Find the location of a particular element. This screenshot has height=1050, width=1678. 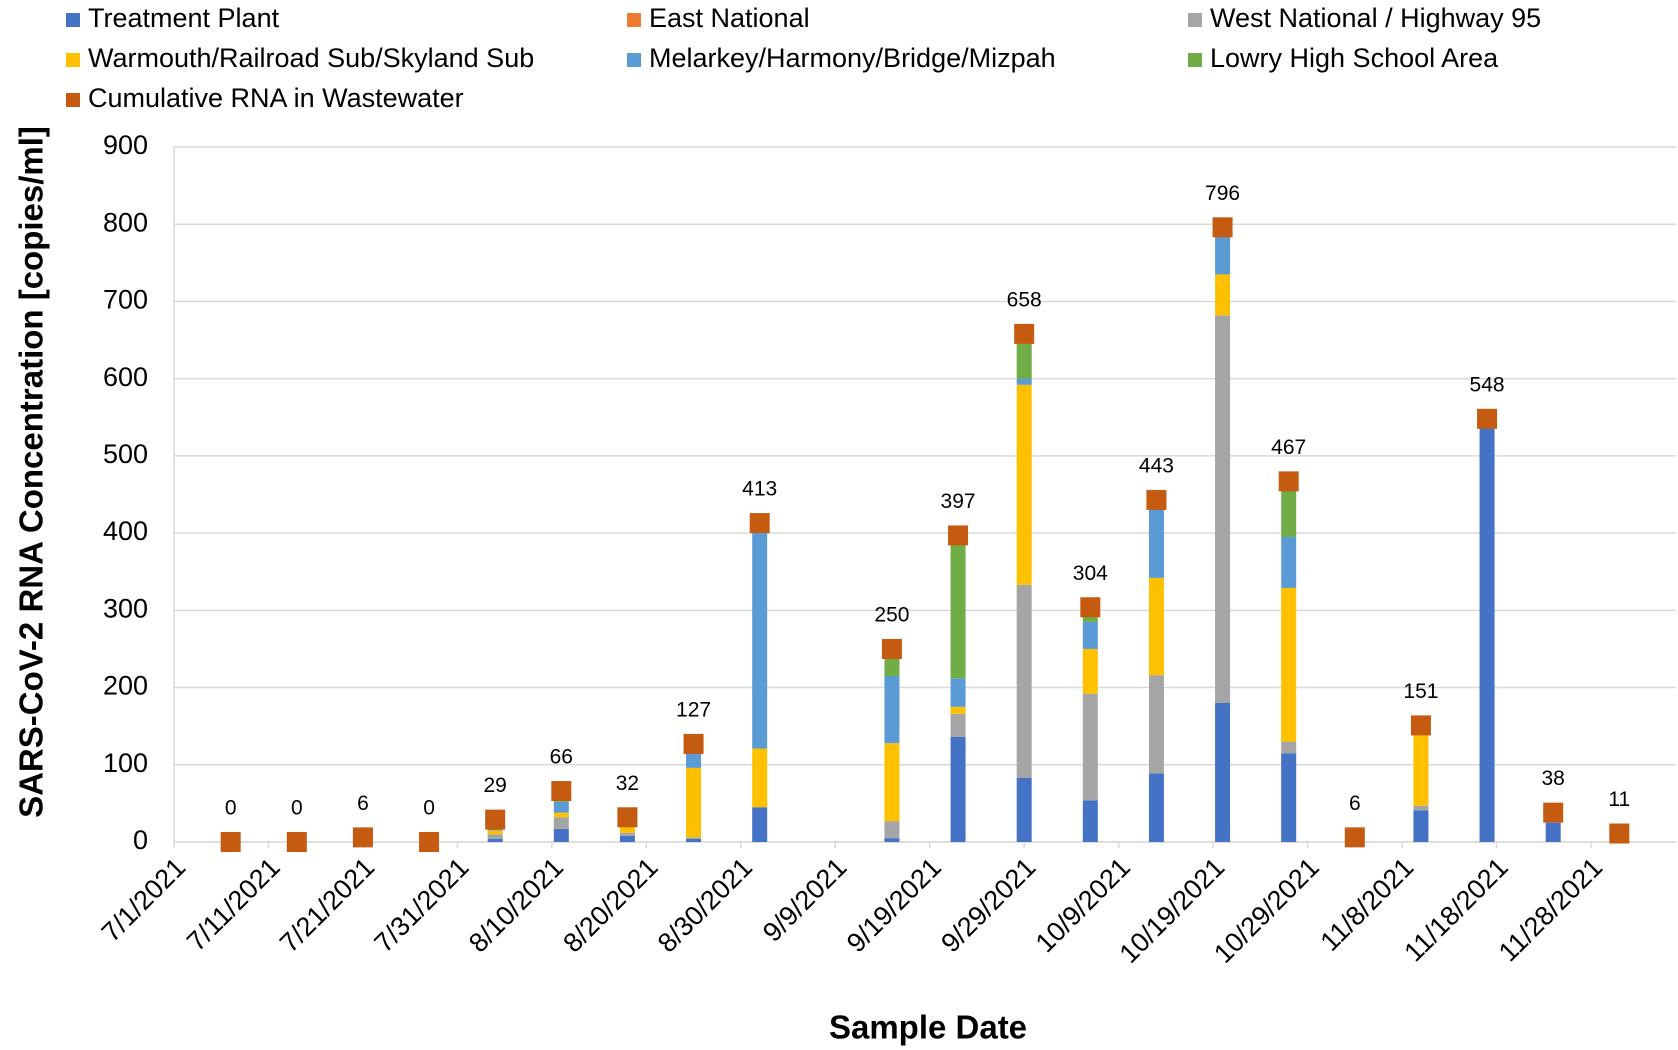

x-tick-label: 9/19/2021 is located at coordinates (894, 905).